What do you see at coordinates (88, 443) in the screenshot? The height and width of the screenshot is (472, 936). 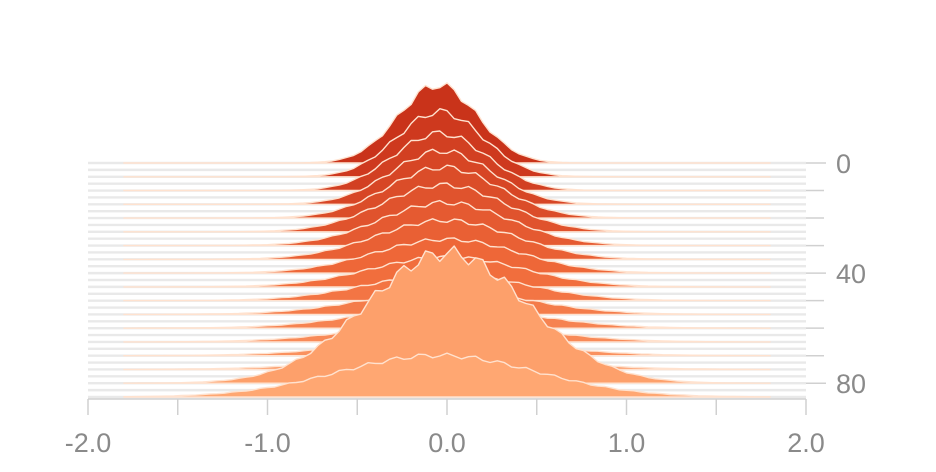 I see `x-tick-label: -2.0` at bounding box center [88, 443].